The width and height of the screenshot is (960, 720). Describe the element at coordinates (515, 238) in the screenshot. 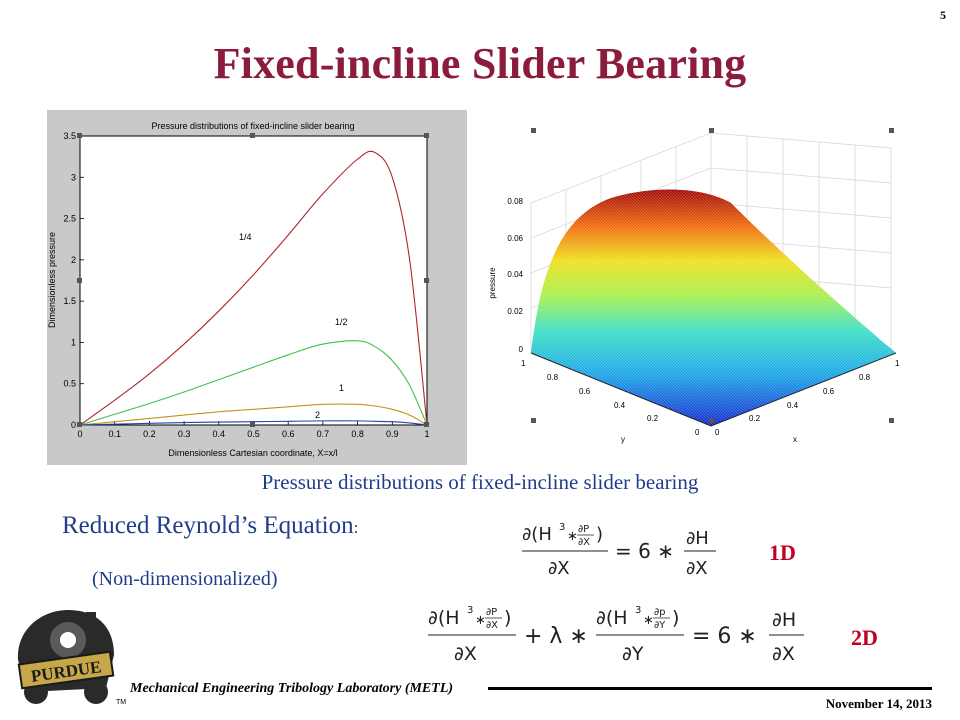

I see `z-tick: 0.06` at that location.